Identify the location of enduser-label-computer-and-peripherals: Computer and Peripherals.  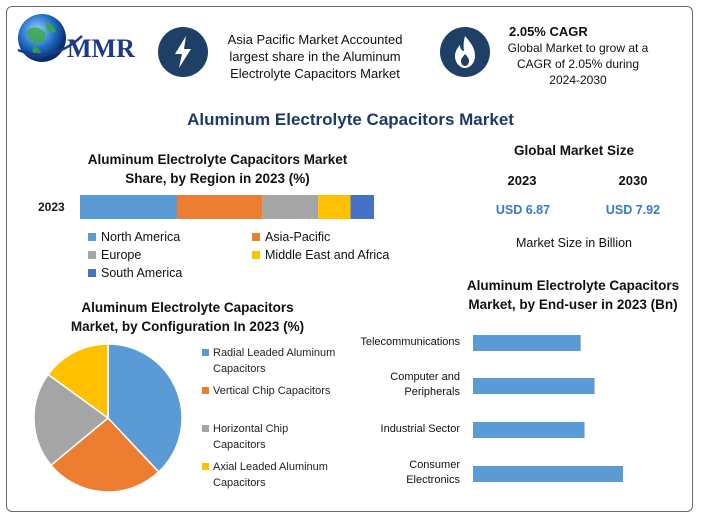
(425, 384).